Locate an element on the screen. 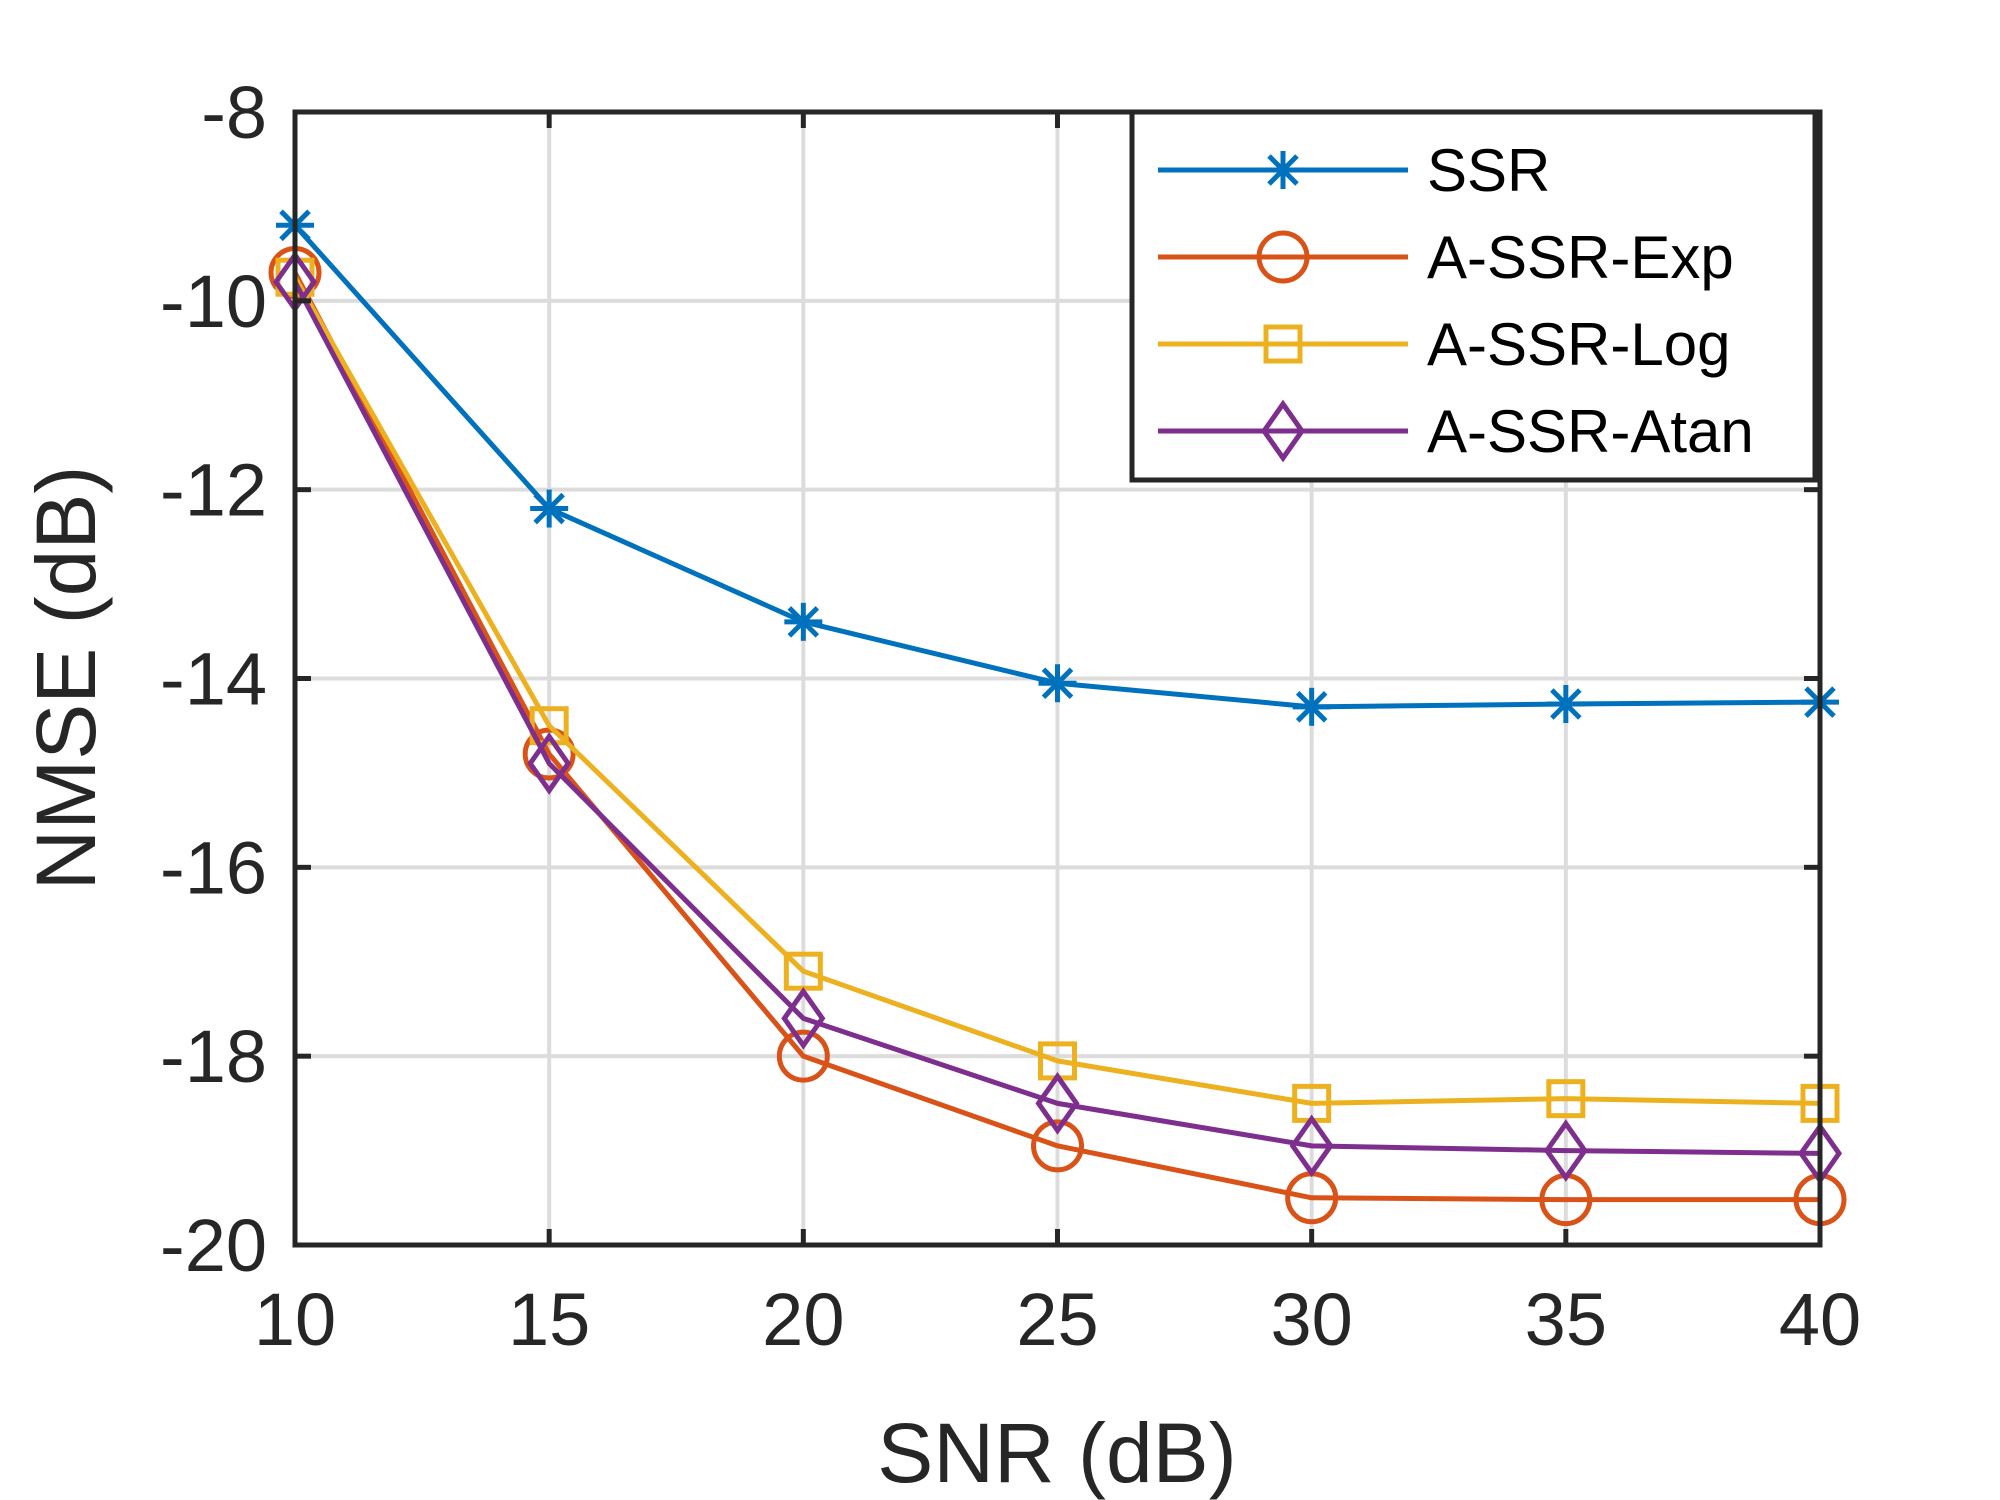  x-tick-label: 30 is located at coordinates (1312, 1319).